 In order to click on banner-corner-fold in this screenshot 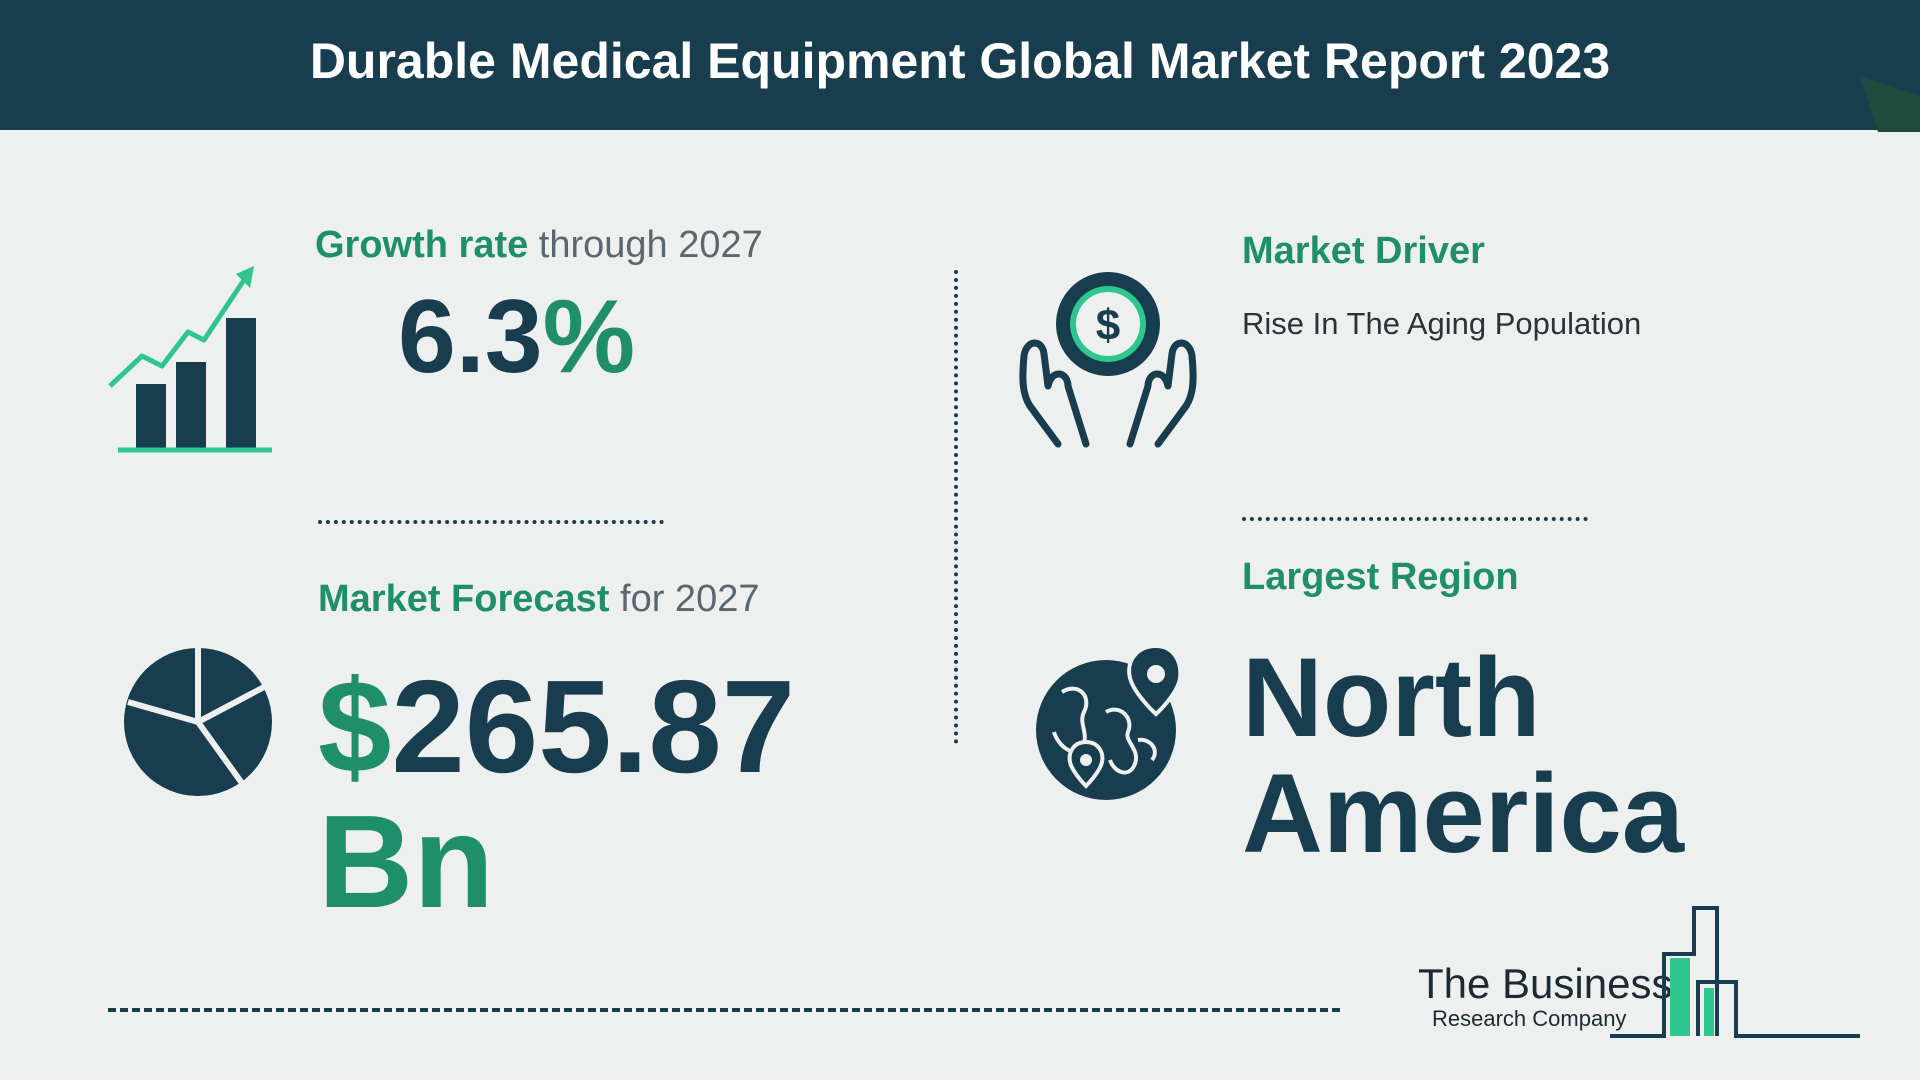, I will do `click(1890, 104)`.